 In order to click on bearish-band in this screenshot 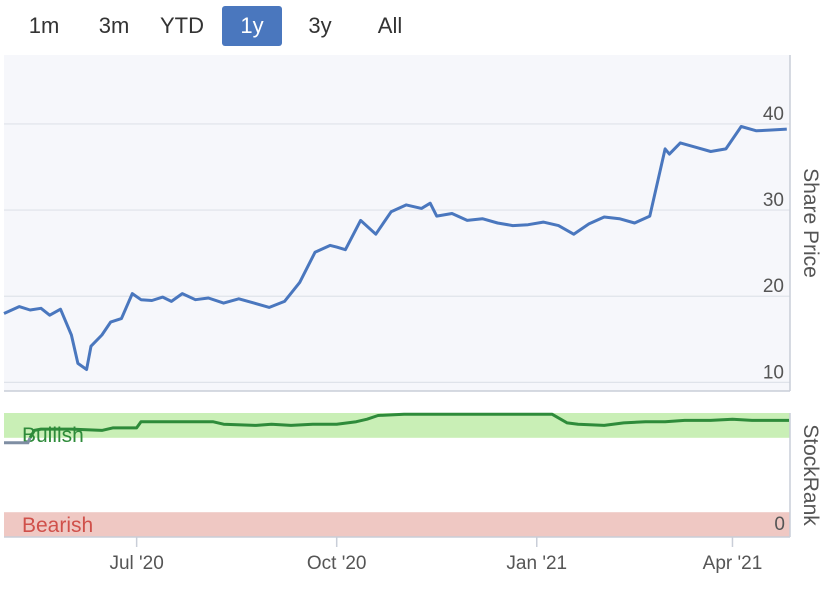, I will do `click(397, 524)`.